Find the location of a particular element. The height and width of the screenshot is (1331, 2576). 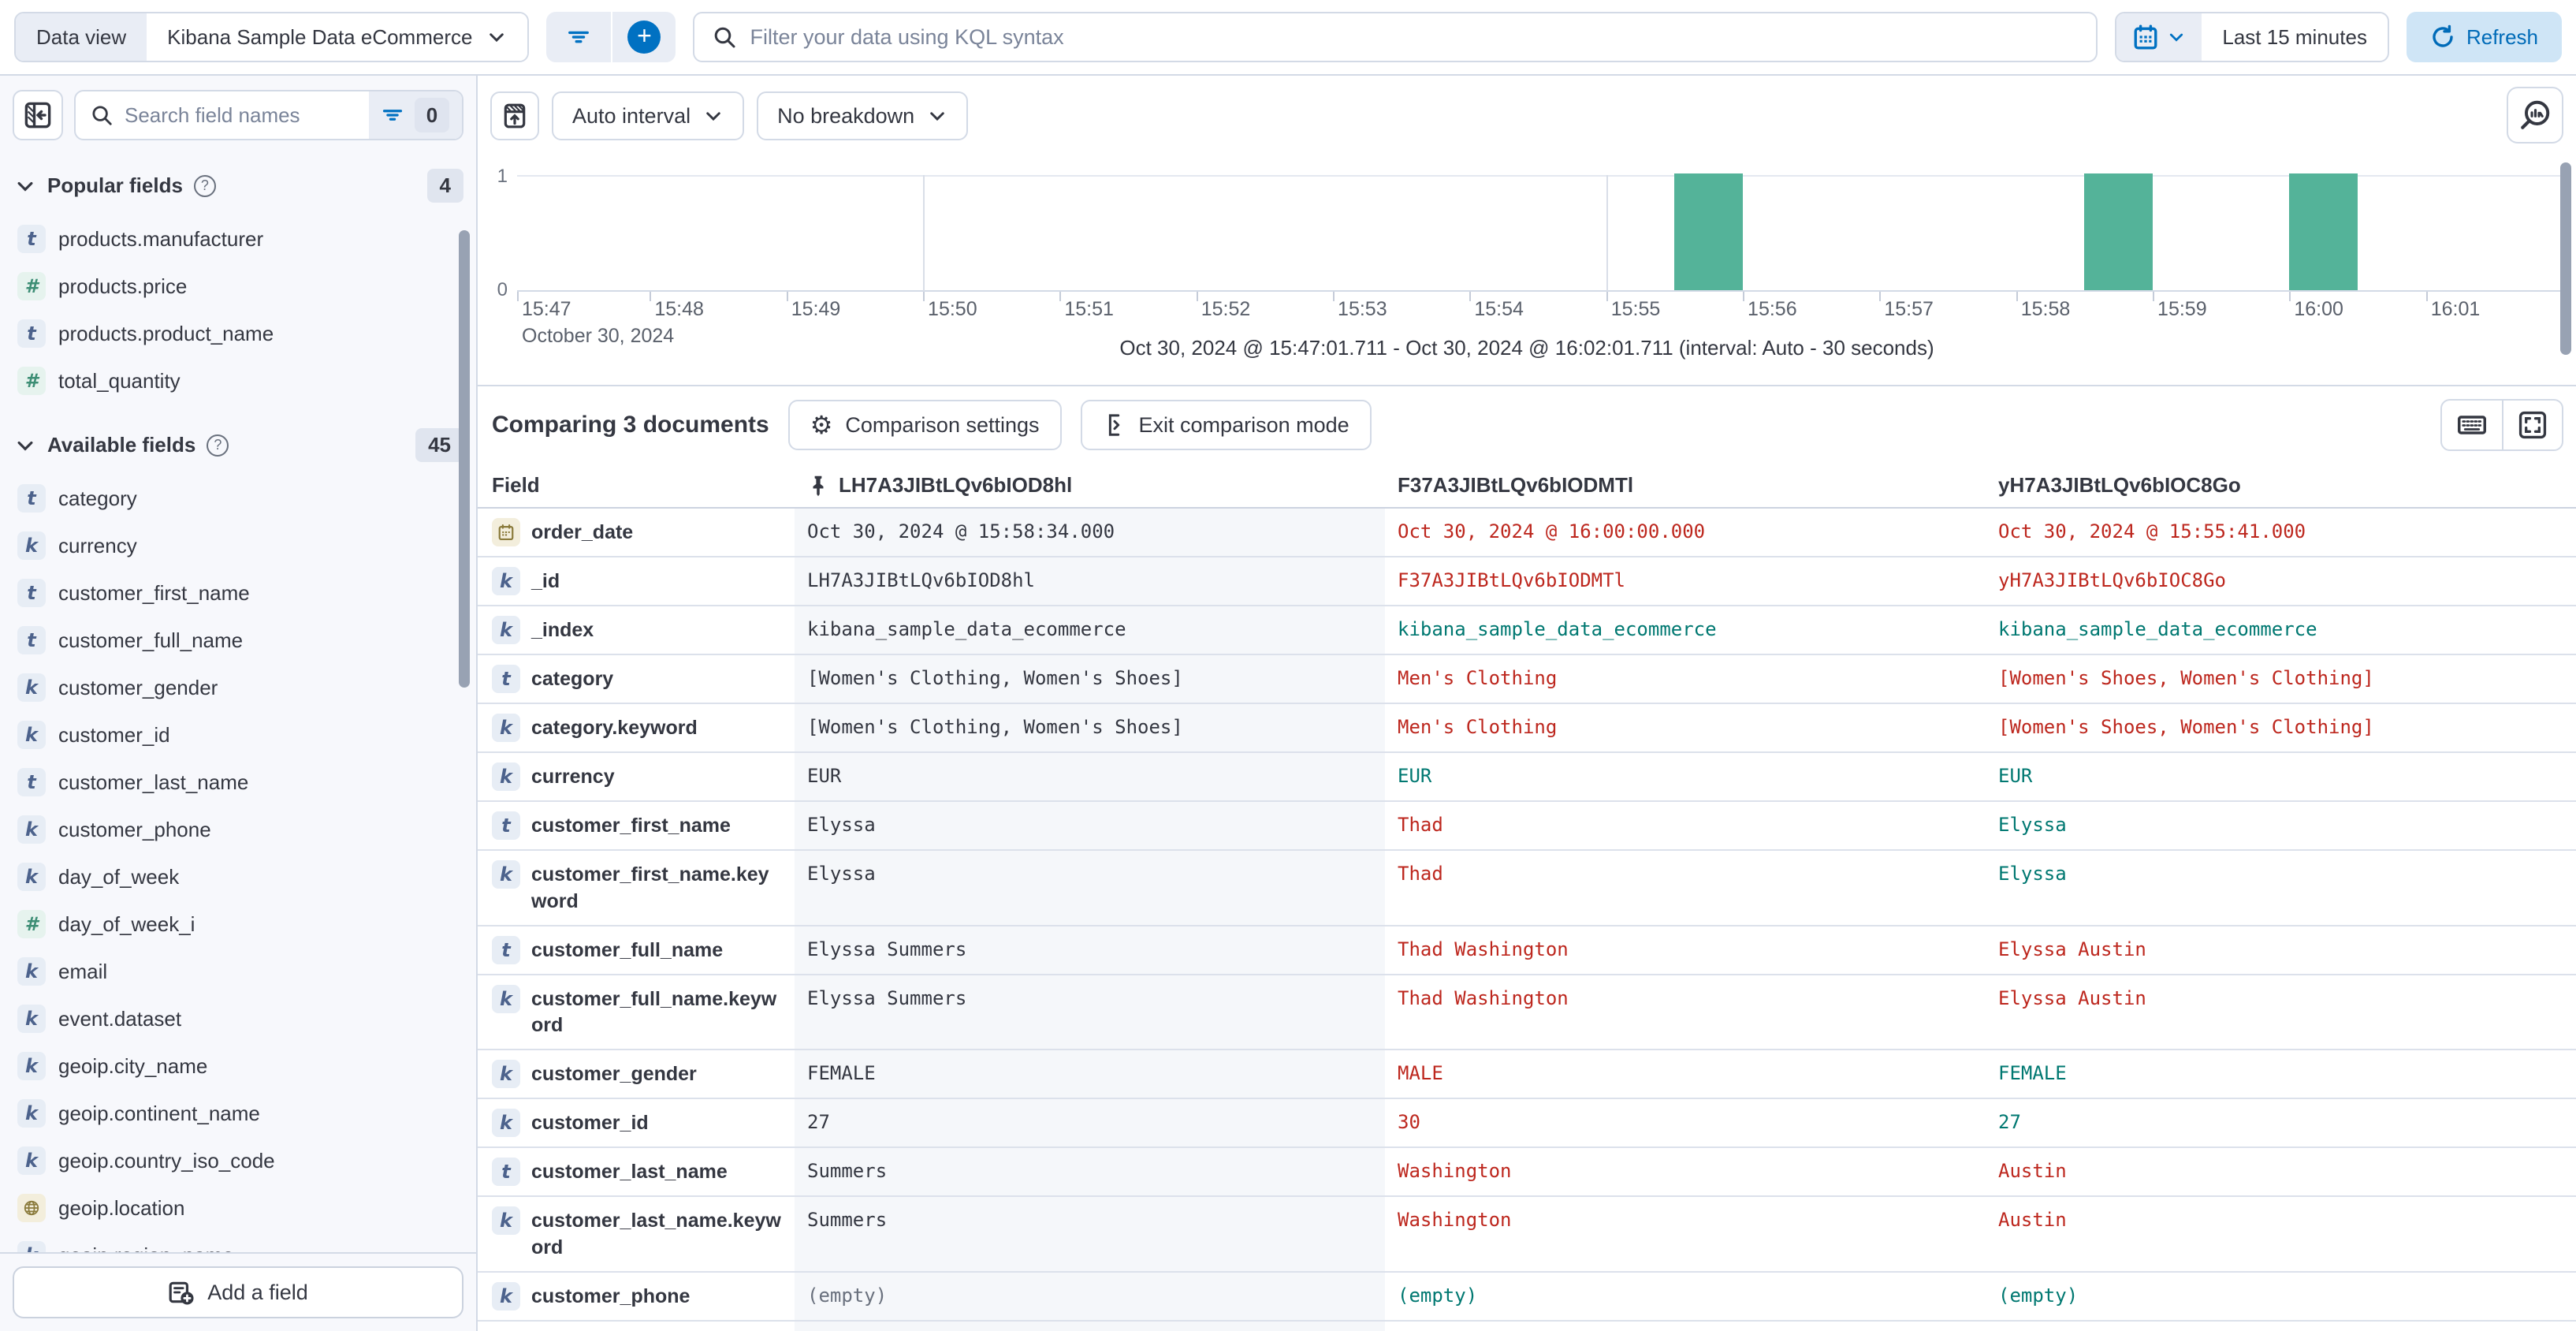

field-cell: k category.keyword is located at coordinates (636, 727).